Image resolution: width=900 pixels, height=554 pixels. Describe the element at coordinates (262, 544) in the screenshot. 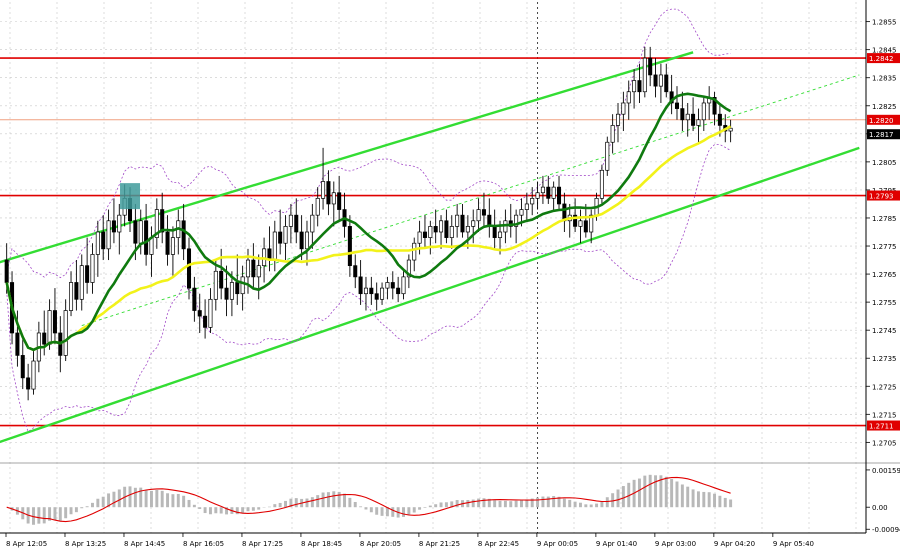

I see `time-tick-label: 8 Apr 17:25` at that location.